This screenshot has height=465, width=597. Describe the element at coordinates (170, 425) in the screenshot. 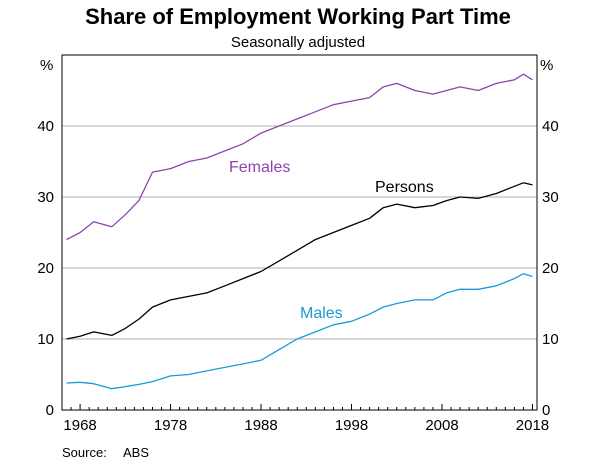

I see `x-tick-label: 1978` at that location.